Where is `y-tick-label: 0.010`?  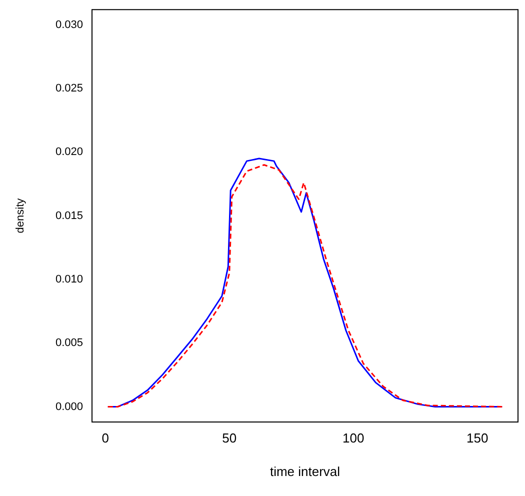 y-tick-label: 0.010 is located at coordinates (69, 279).